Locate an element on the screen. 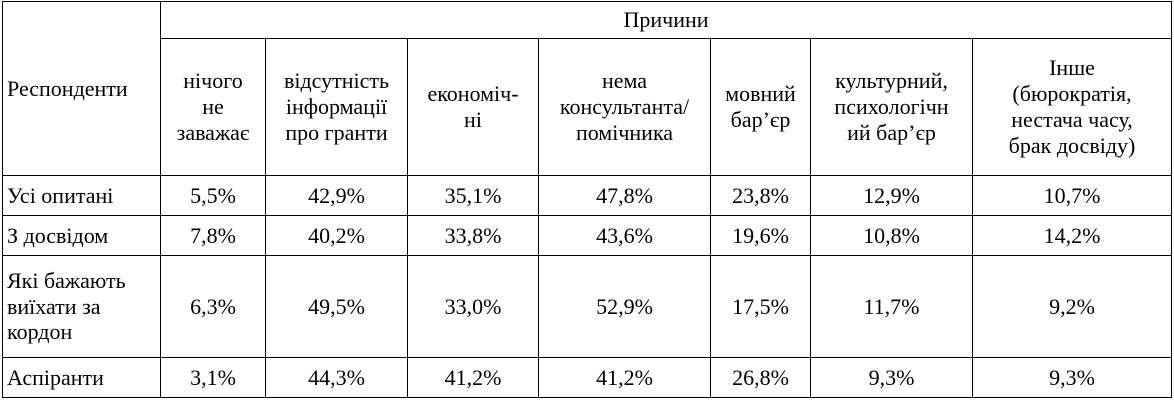 The height and width of the screenshot is (401, 1174). cell: 33,8% is located at coordinates (473, 235).